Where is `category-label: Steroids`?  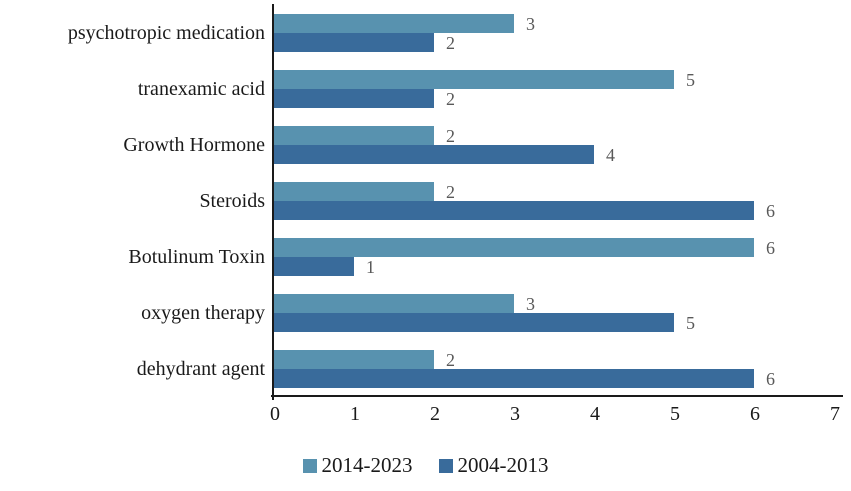
category-label: Steroids is located at coordinates (232, 201).